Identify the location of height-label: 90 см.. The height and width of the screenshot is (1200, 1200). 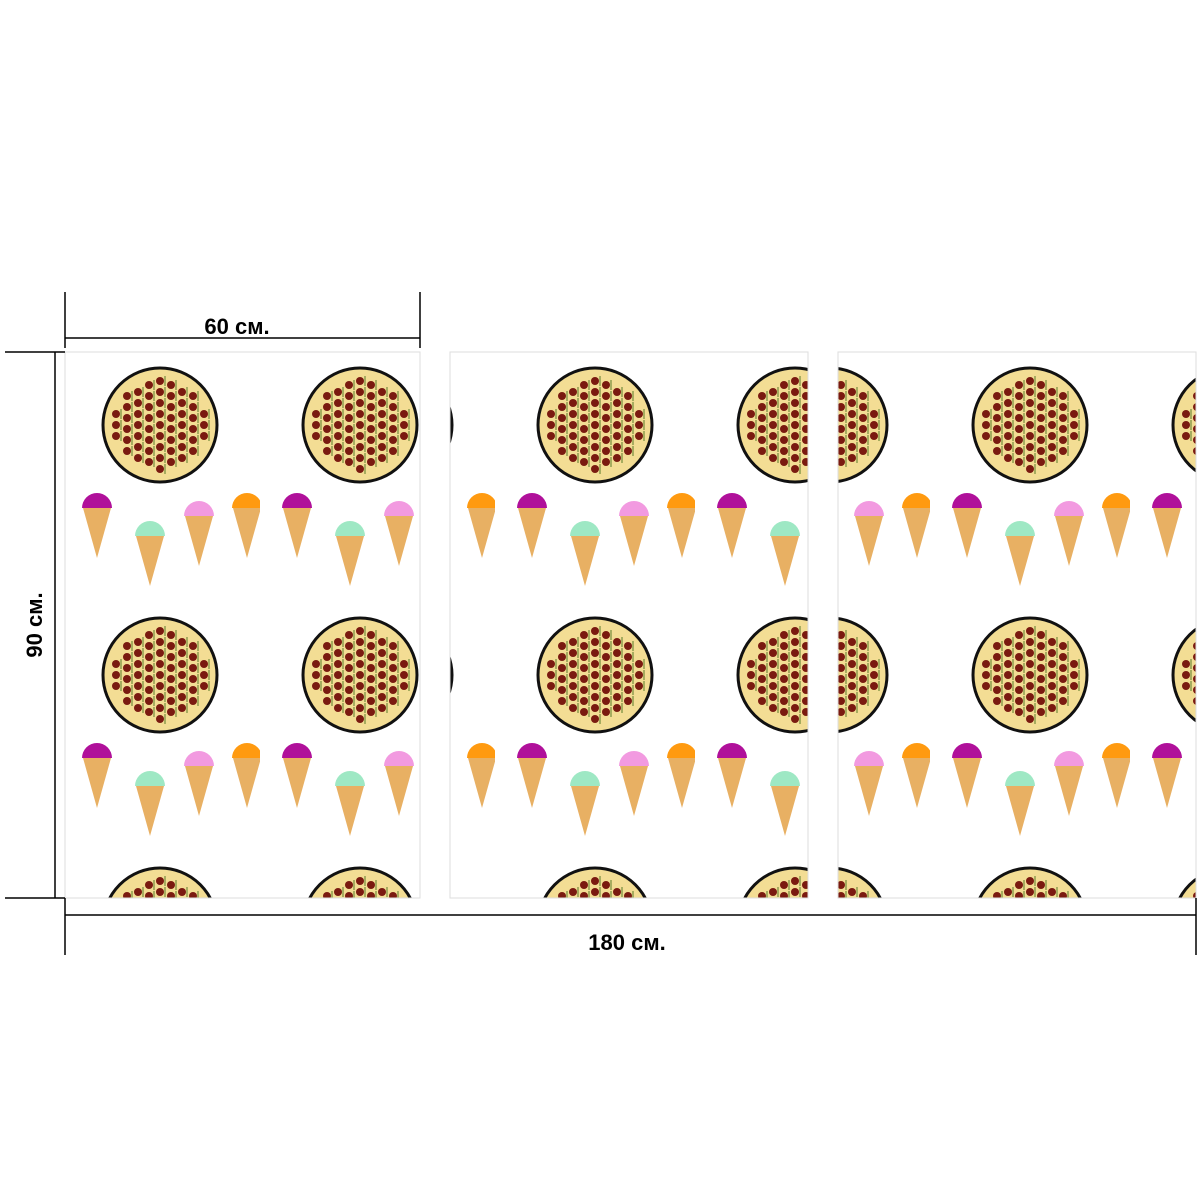
(34, 624).